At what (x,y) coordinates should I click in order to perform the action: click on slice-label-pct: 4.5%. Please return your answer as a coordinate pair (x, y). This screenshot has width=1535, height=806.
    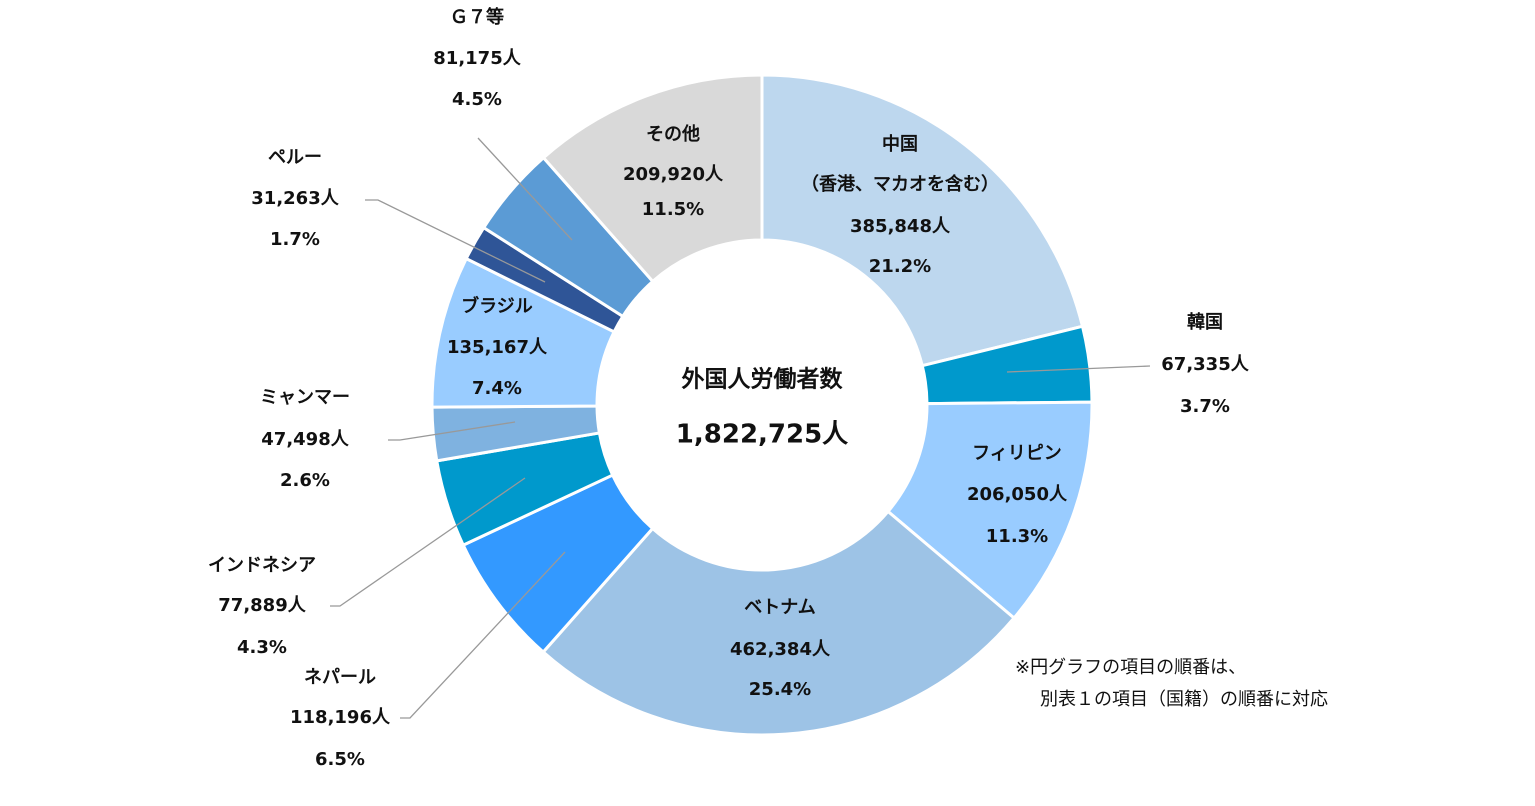
    Looking at the image, I should click on (477, 99).